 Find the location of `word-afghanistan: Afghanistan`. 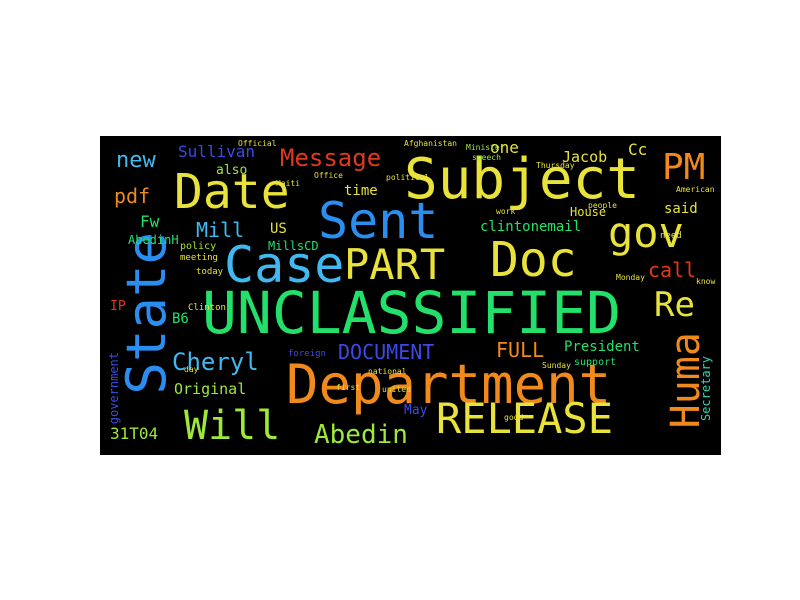

word-afghanistan: Afghanistan is located at coordinates (430, 143).